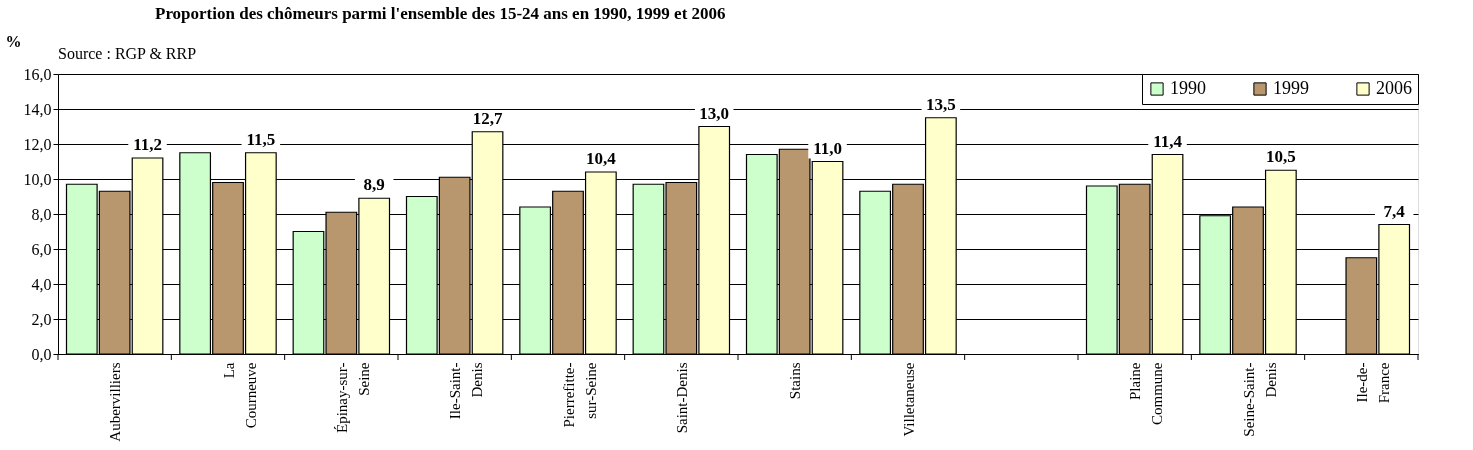 Image resolution: width=1473 pixels, height=450 pixels. Describe the element at coordinates (827, 148) in the screenshot. I see `data-label: 11,0` at that location.